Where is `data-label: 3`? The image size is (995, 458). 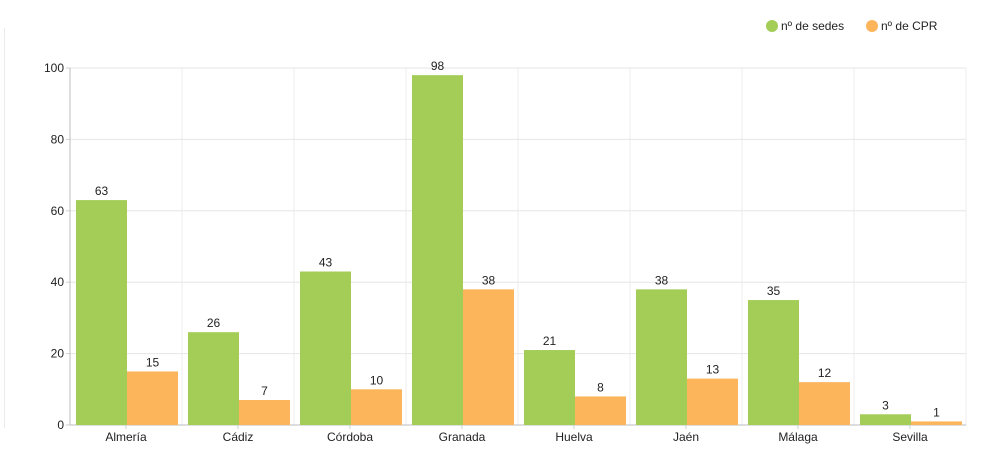
data-label: 3 is located at coordinates (885, 405).